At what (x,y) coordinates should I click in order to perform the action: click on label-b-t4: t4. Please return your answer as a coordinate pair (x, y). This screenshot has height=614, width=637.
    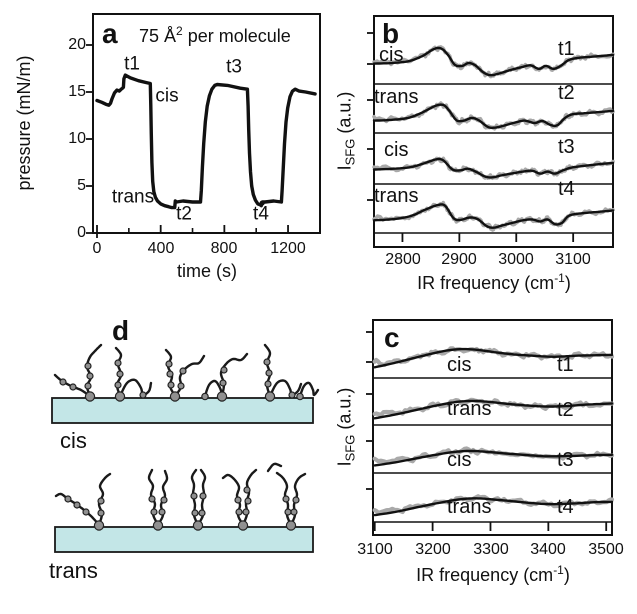
    Looking at the image, I should click on (566, 189).